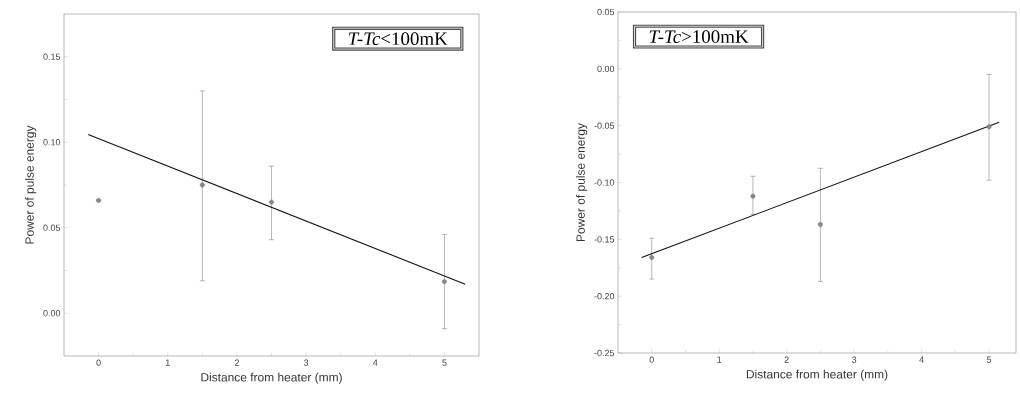 Image resolution: width=1020 pixels, height=404 pixels. Describe the element at coordinates (604, 296) in the screenshot. I see `y-tick-label: -0.20` at that location.